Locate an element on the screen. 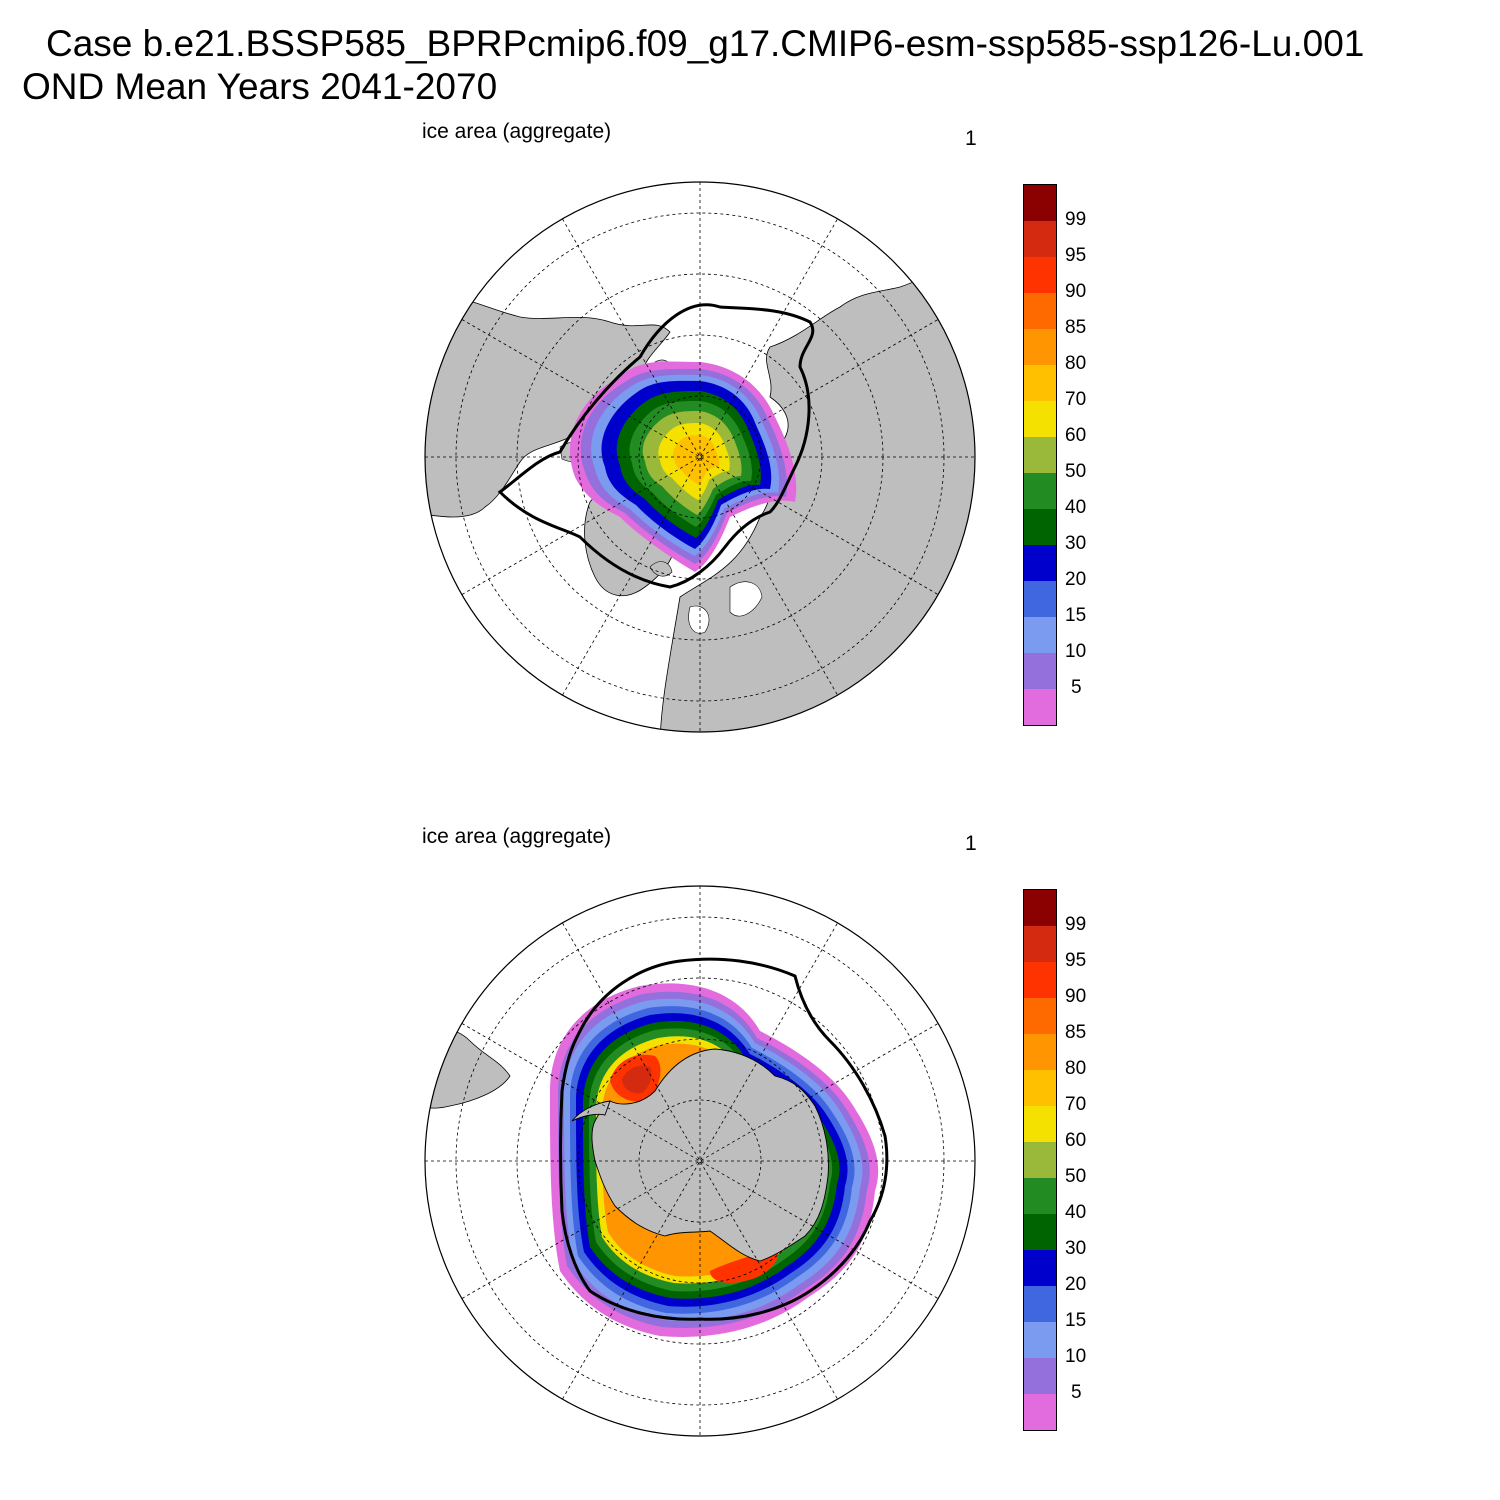  figure-subtitle: OND Mean Years 2041-2070 is located at coordinates (260, 86).